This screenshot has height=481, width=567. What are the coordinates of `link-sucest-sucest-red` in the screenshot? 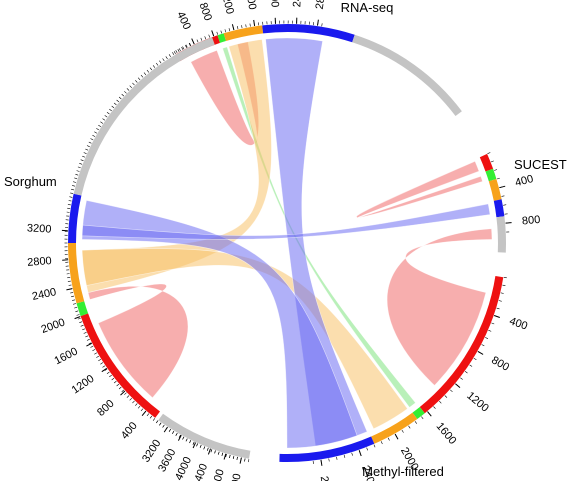 It's located at (419, 189).